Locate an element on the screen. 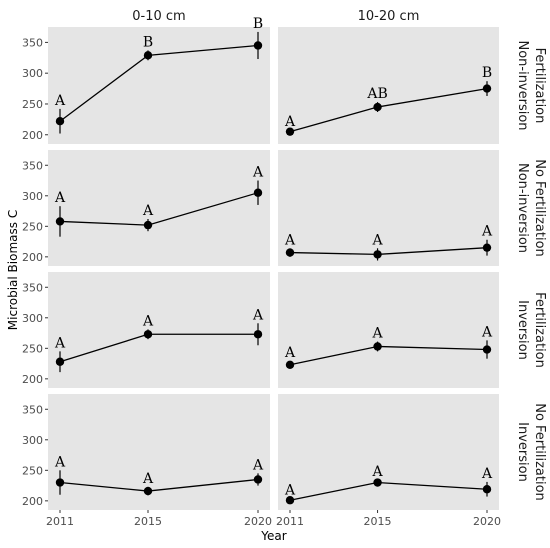  panel-background-r3-c1 is located at coordinates (388, 452).